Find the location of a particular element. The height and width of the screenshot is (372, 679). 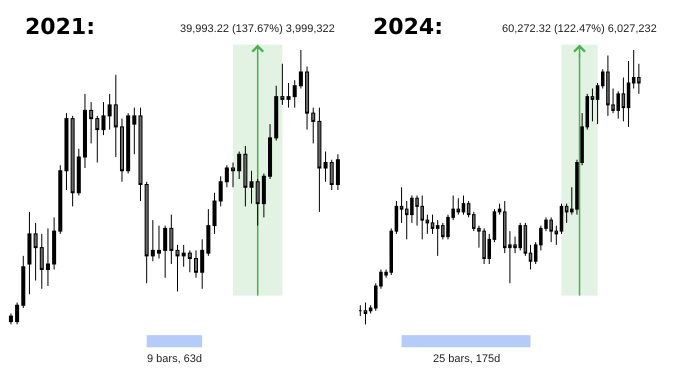

chart-title: 2021: is located at coordinates (60, 27).